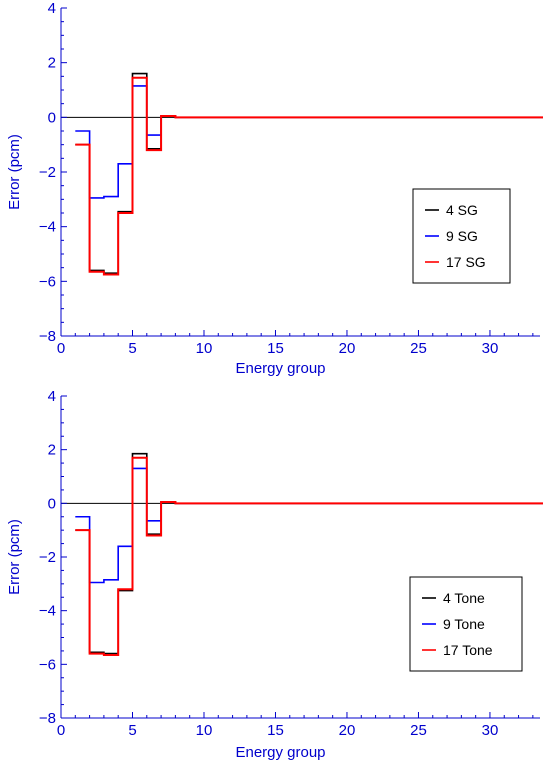 Image resolution: width=543 pixels, height=776 pixels. What do you see at coordinates (466, 262) in the screenshot?
I see `legend-label: 17 SG` at bounding box center [466, 262].